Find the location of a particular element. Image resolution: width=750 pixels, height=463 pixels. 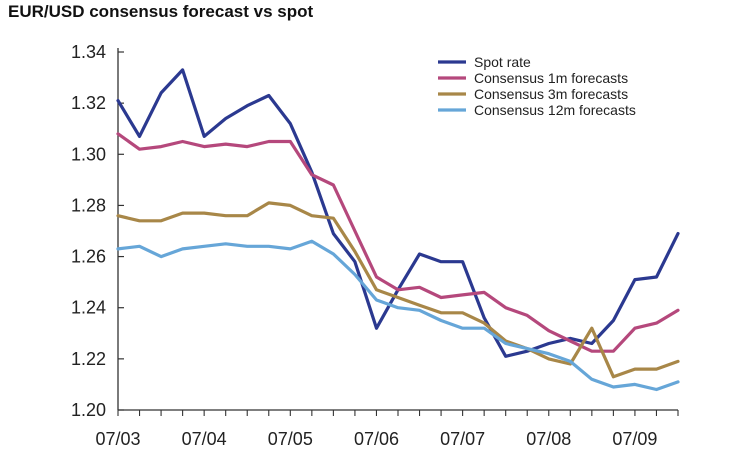

x-tick-label: 07/07 is located at coordinates (462, 439).